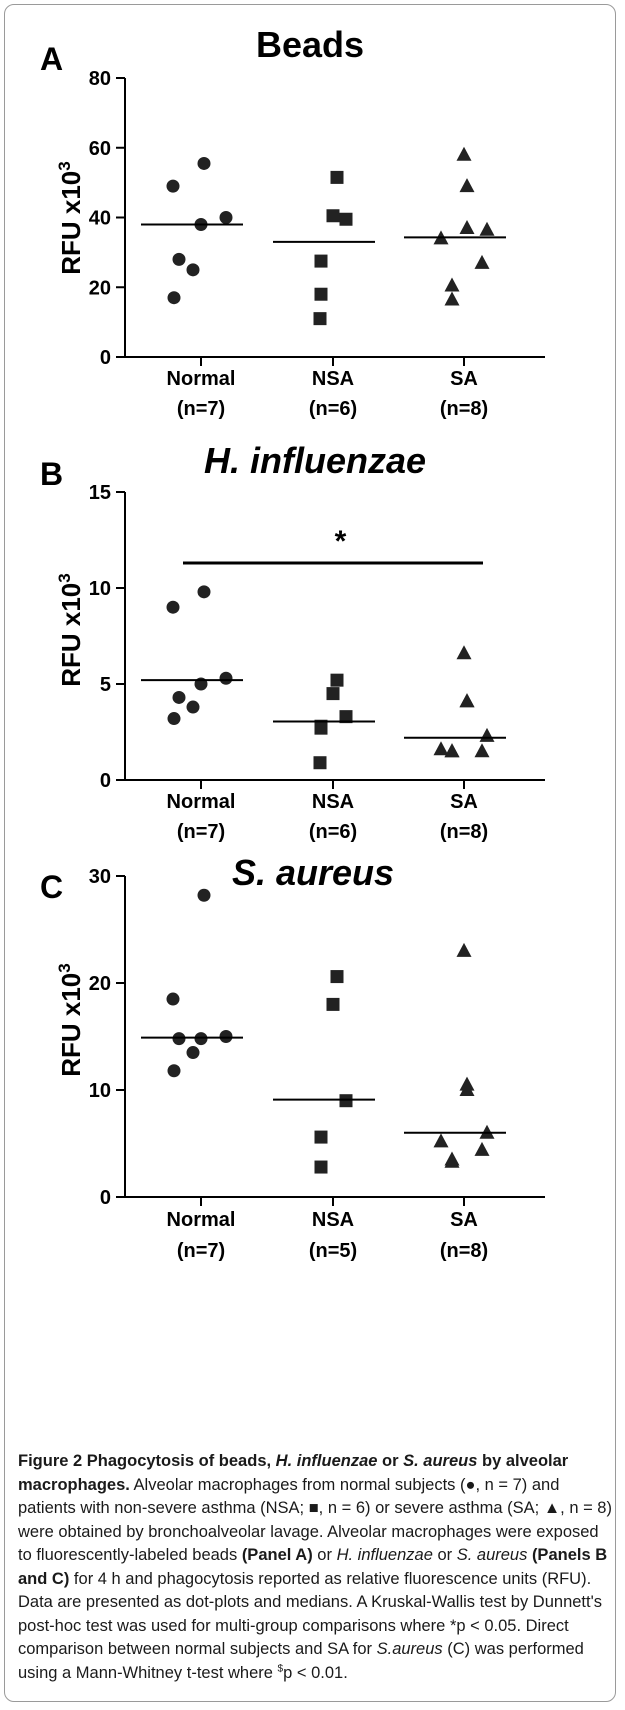 The width and height of the screenshot is (625, 1710). Describe the element at coordinates (100, 219) in the screenshot. I see `y-tick-label: 40` at that location.